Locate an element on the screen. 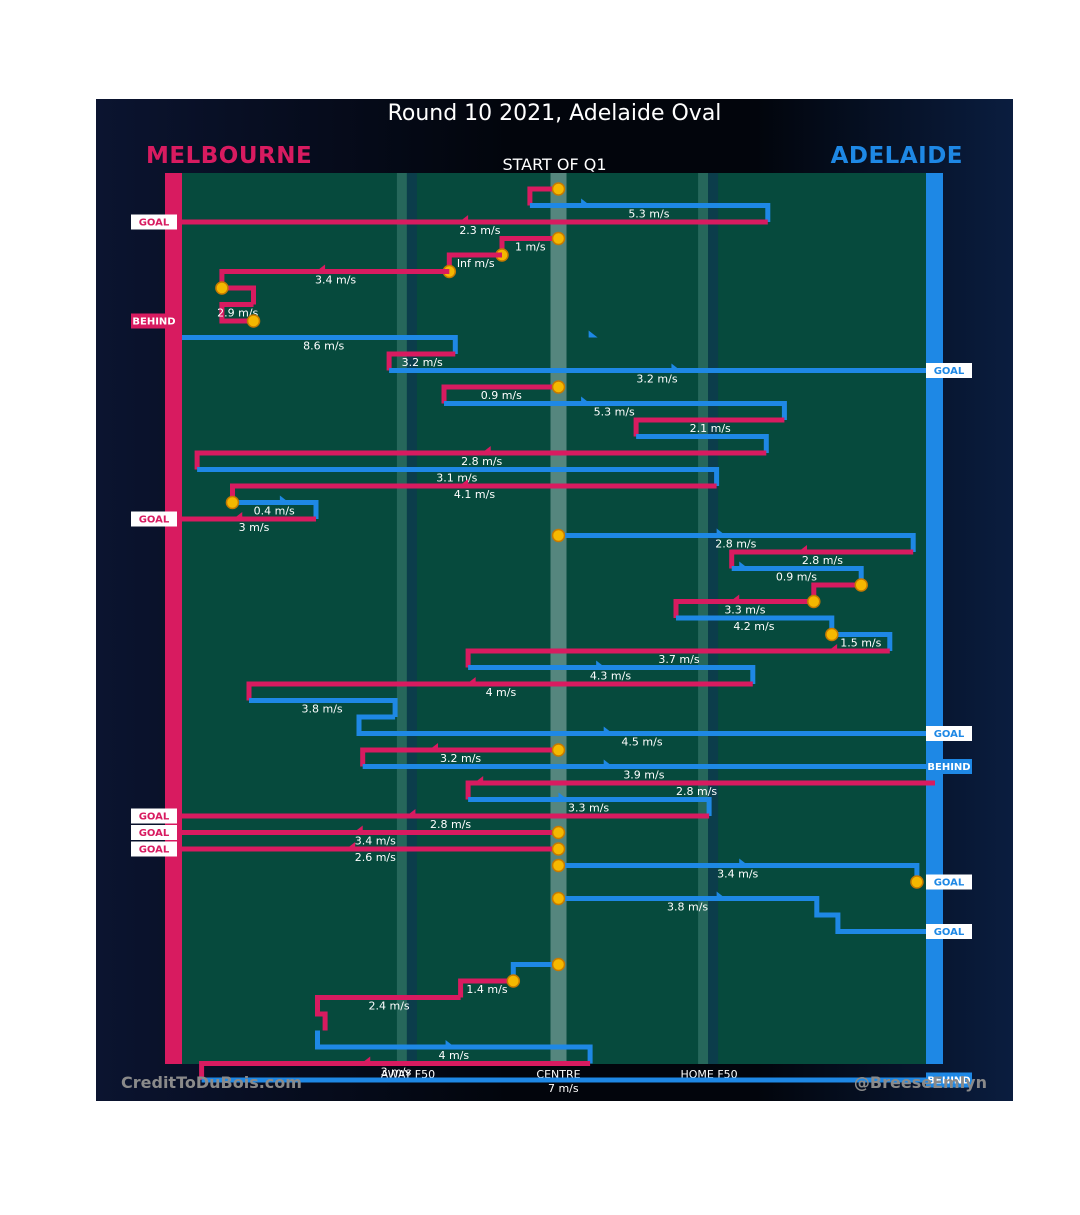 This screenshot has height=1215, width=1080. speed-label: 4.2 m/s is located at coordinates (753, 626).